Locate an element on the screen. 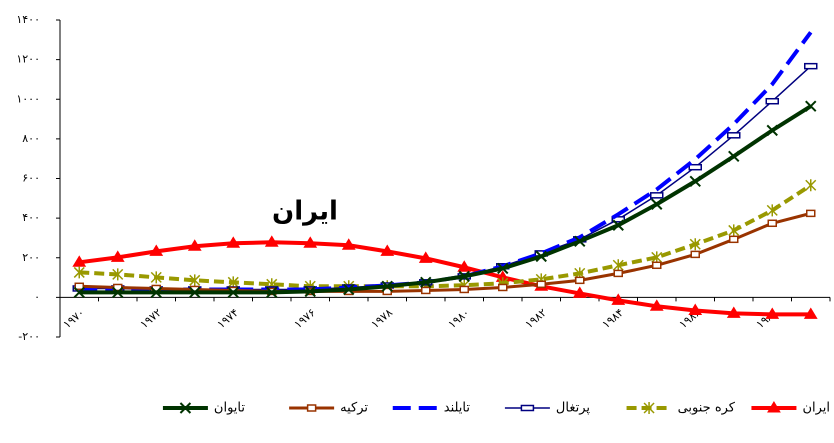 This screenshot has width=834, height=443. y-tick-label: ۰ is located at coordinates (37, 296).